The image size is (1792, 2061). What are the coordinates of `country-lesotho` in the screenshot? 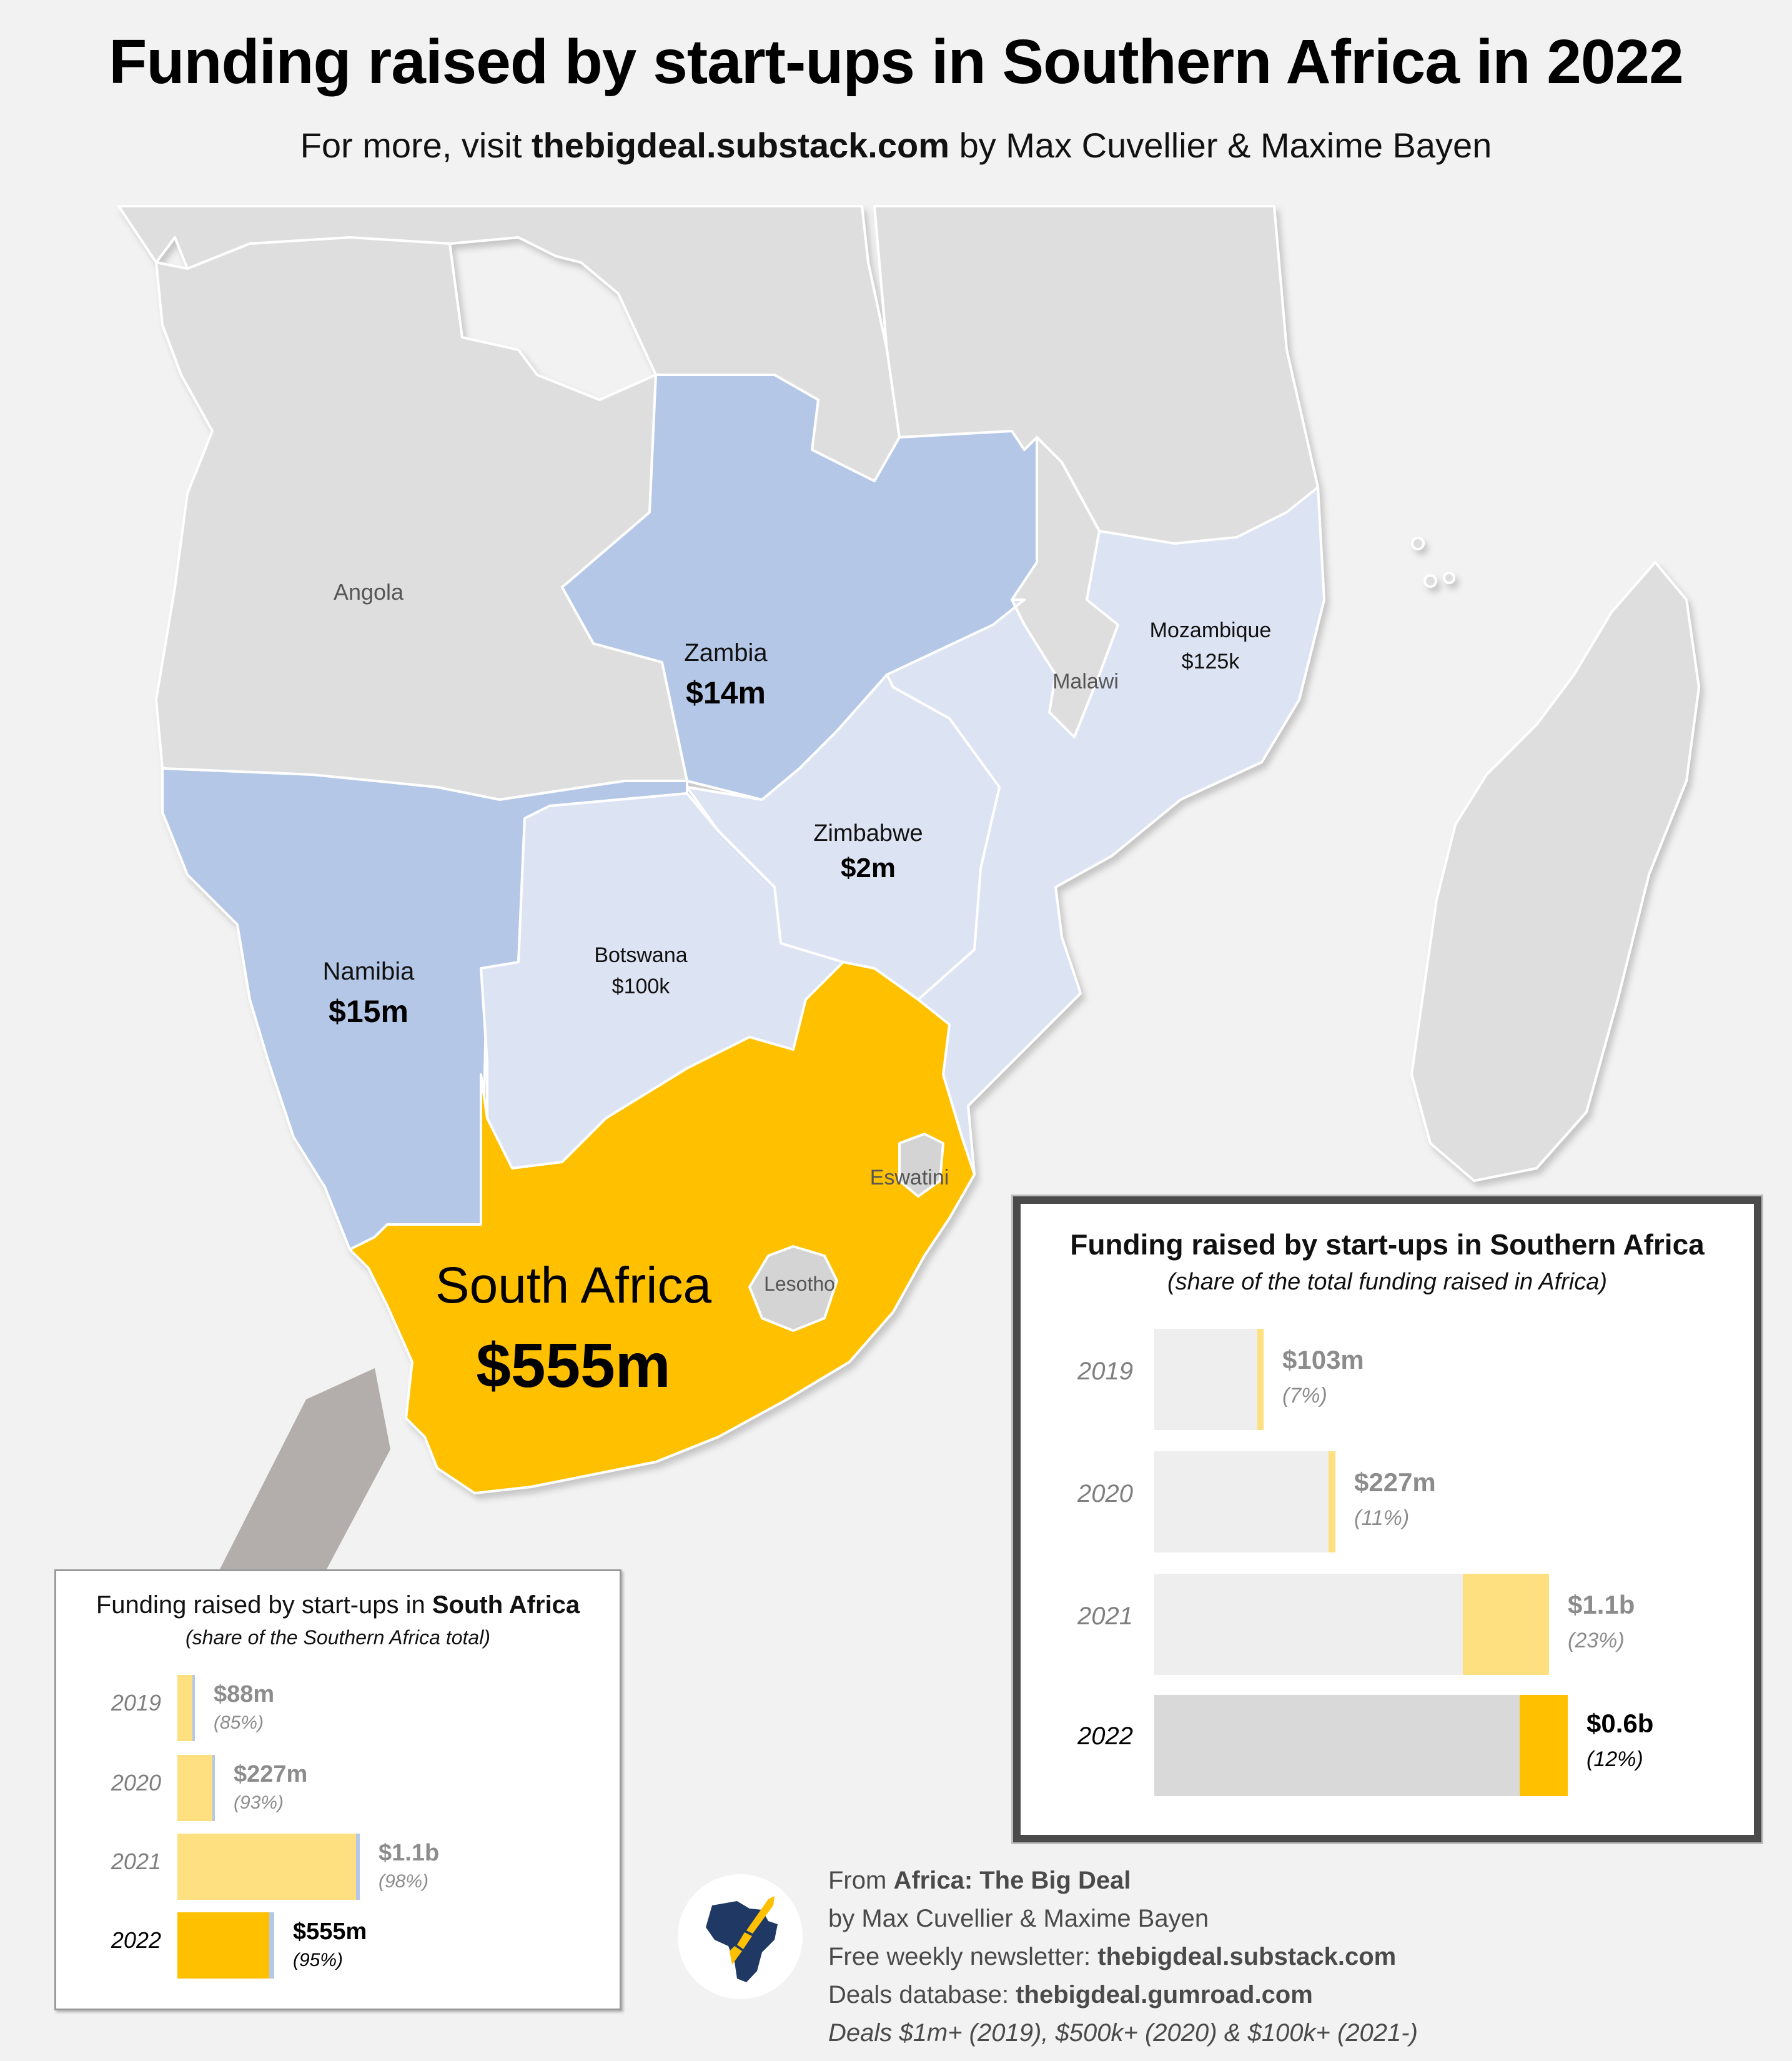 It's located at (793, 1288).